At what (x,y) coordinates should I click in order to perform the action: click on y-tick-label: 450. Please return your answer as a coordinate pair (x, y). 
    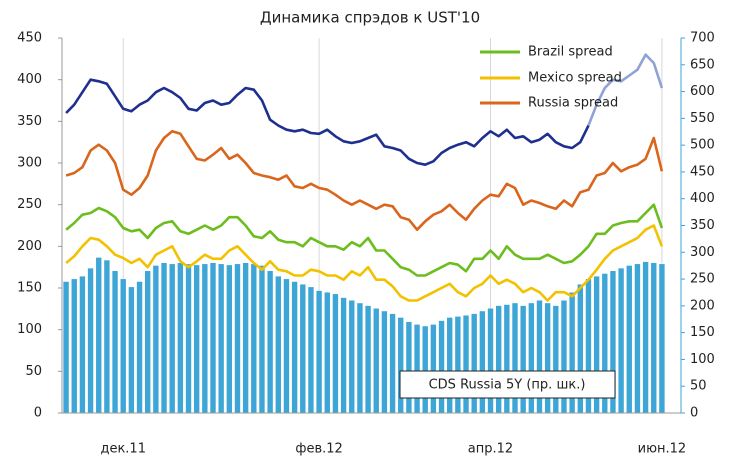
    Looking at the image, I should click on (29, 38).